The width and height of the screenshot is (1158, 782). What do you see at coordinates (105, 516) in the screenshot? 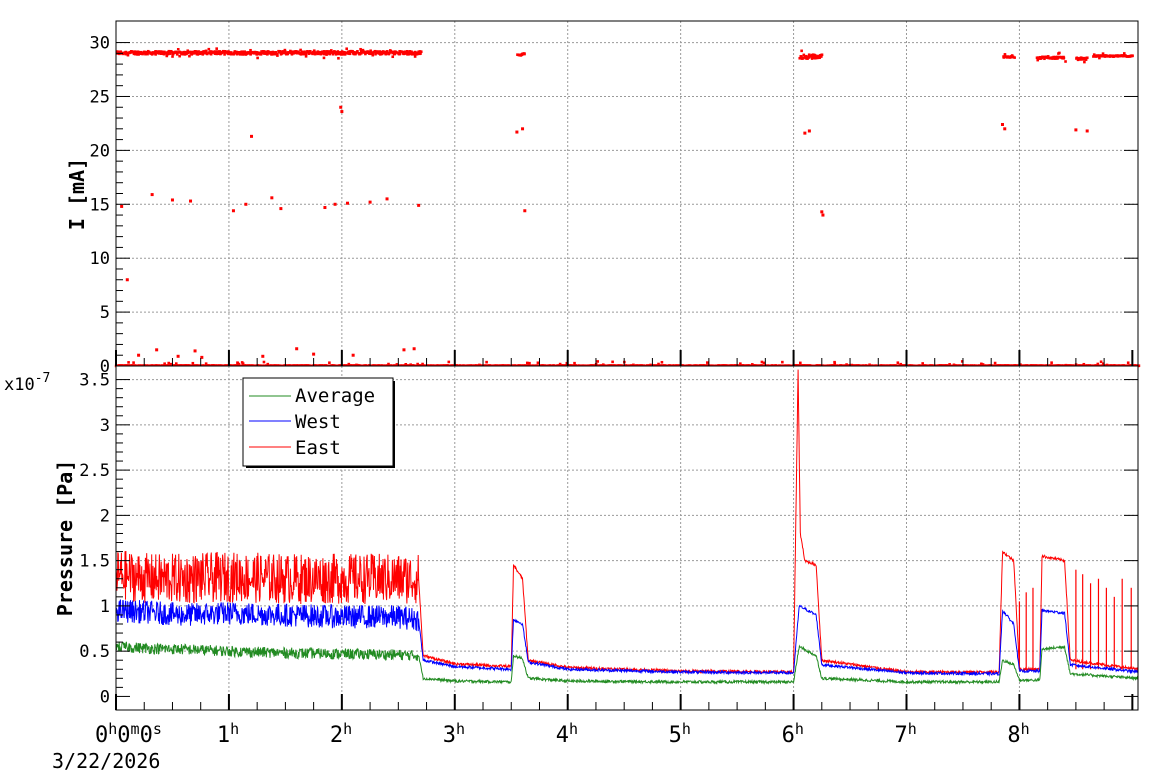
I see `pressure-y-tick-label: 2` at bounding box center [105, 516].